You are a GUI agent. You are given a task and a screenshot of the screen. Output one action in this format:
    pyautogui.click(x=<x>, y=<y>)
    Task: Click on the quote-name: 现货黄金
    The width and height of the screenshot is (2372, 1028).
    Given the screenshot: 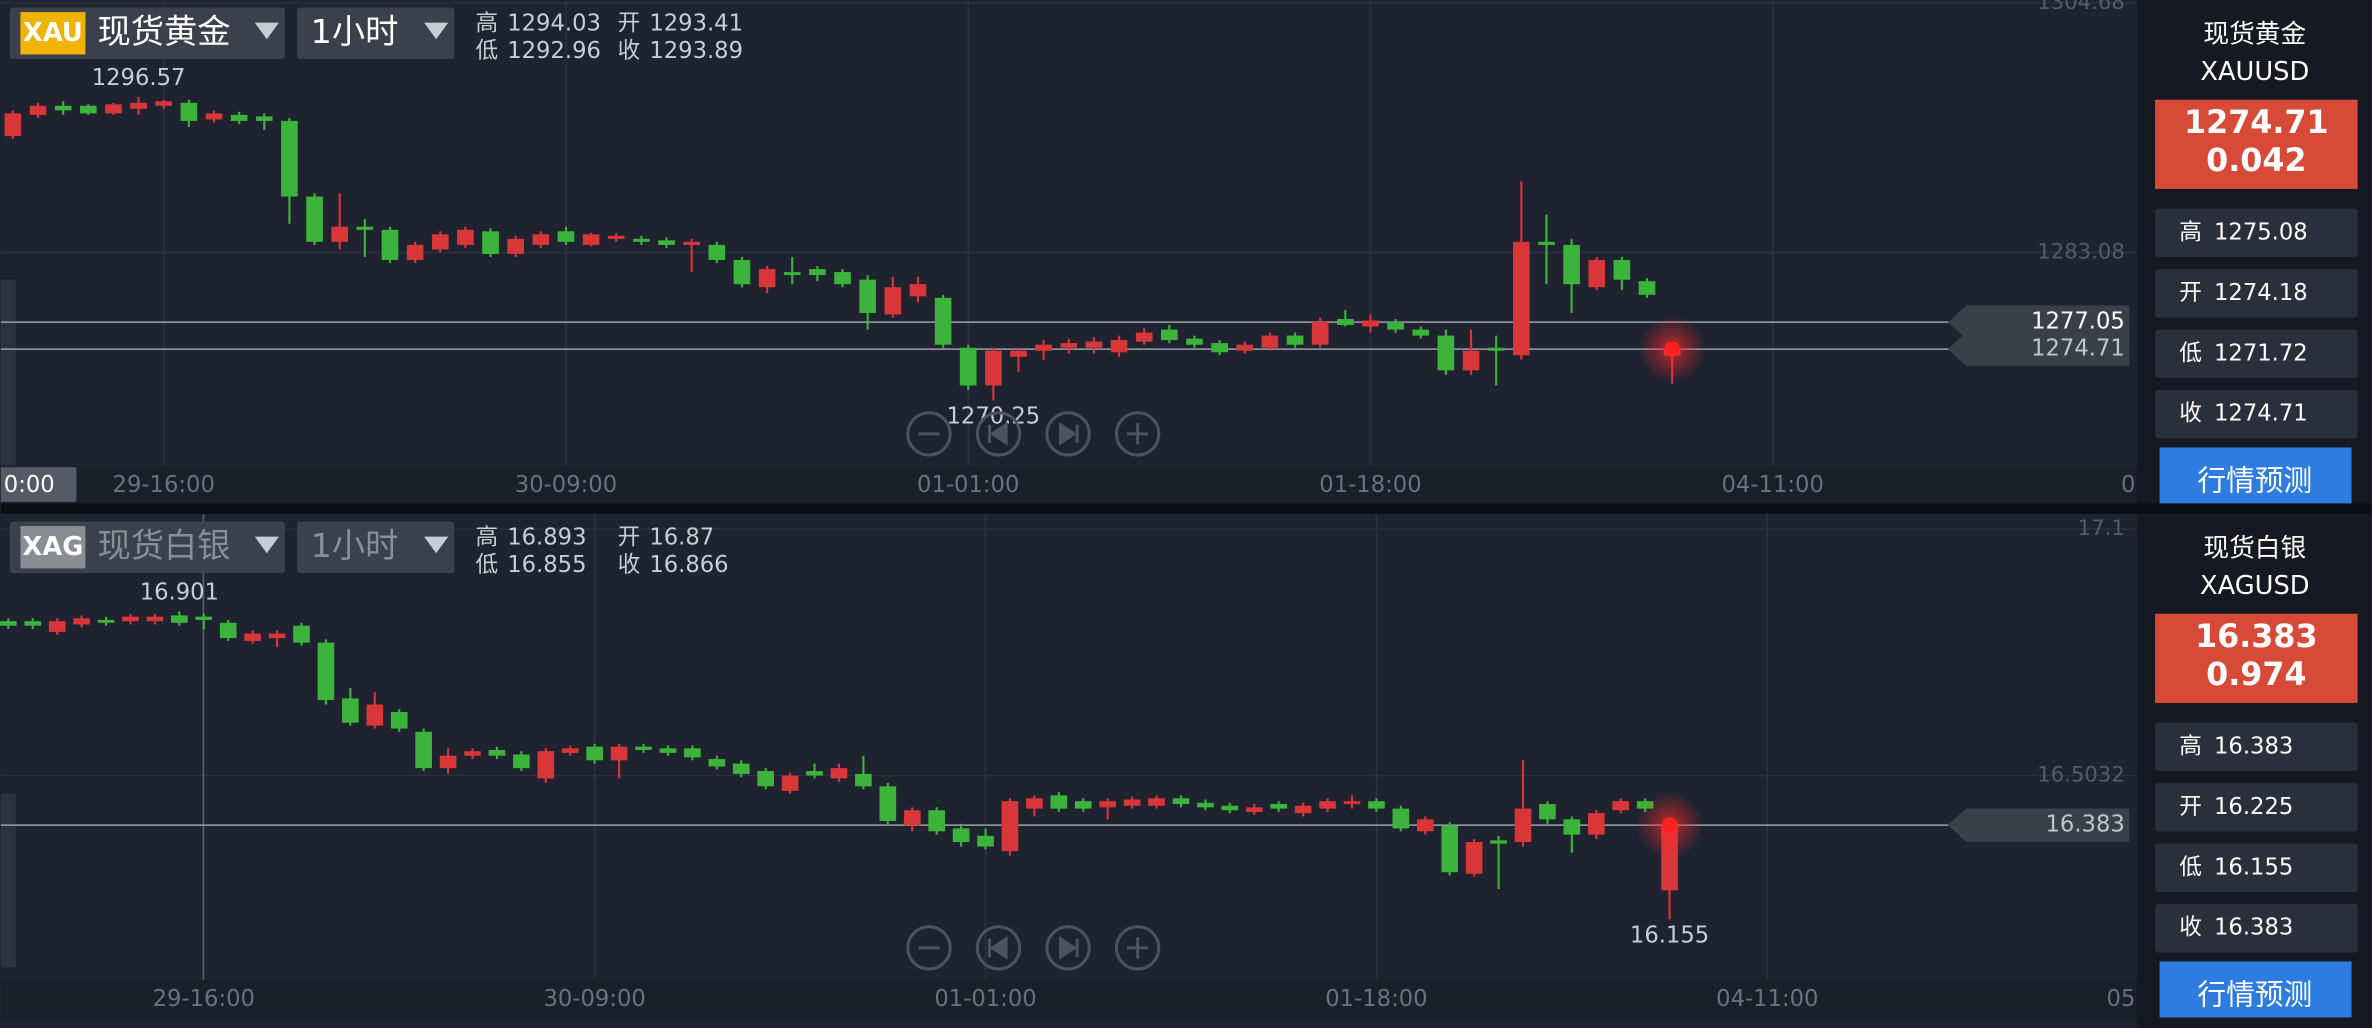 What is the action you would take?
    pyautogui.click(x=2254, y=34)
    